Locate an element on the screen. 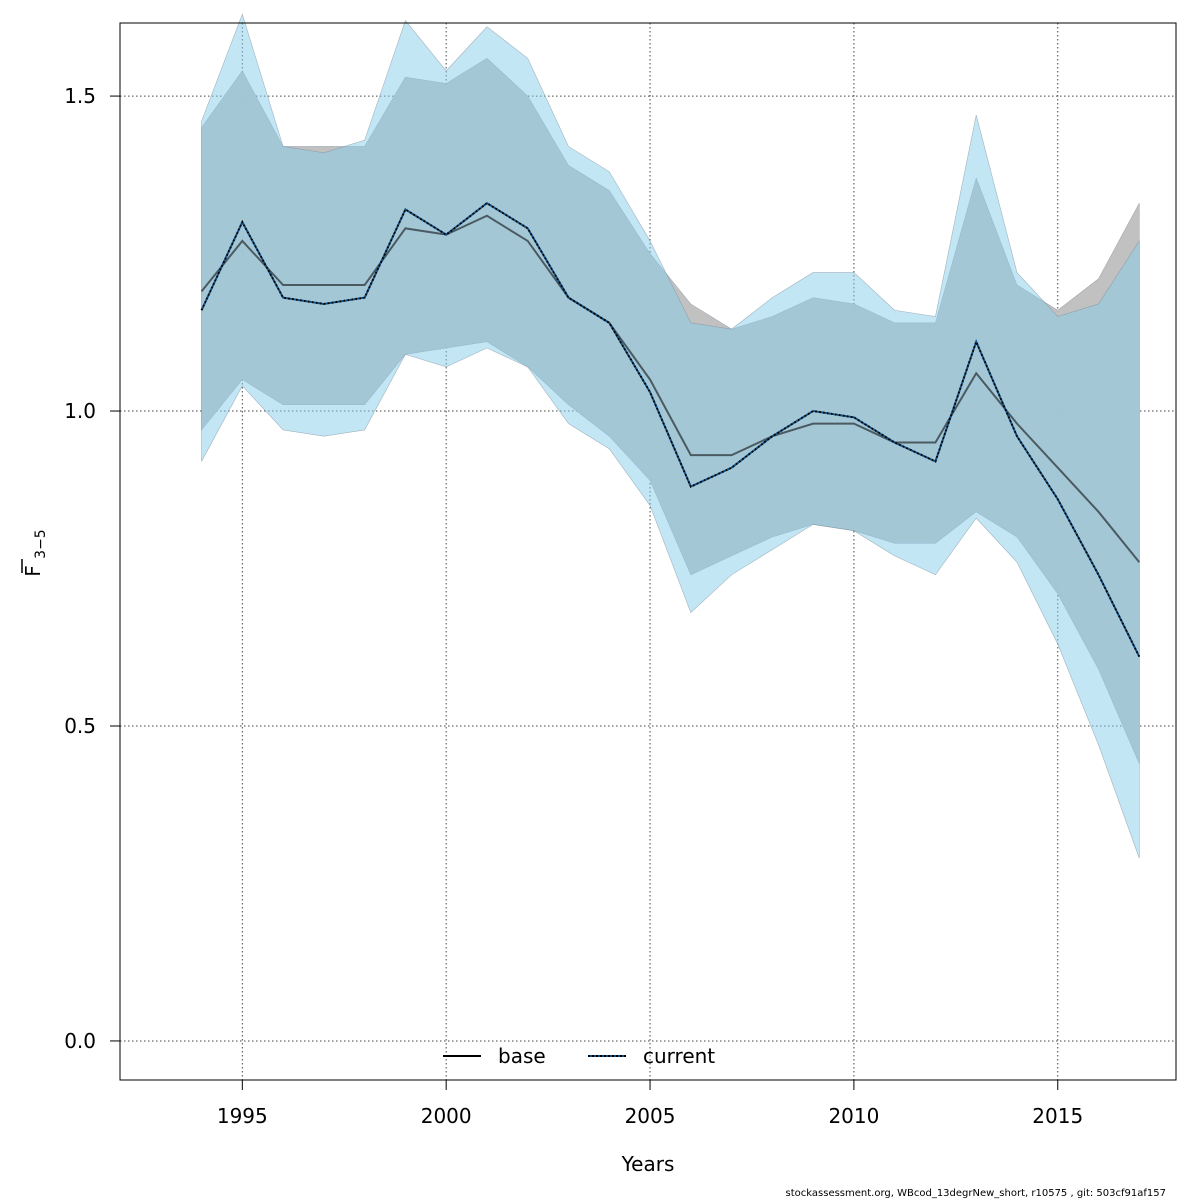 Image resolution: width=1200 pixels, height=1200 pixels. legend-label-base: base is located at coordinates (522, 1056).